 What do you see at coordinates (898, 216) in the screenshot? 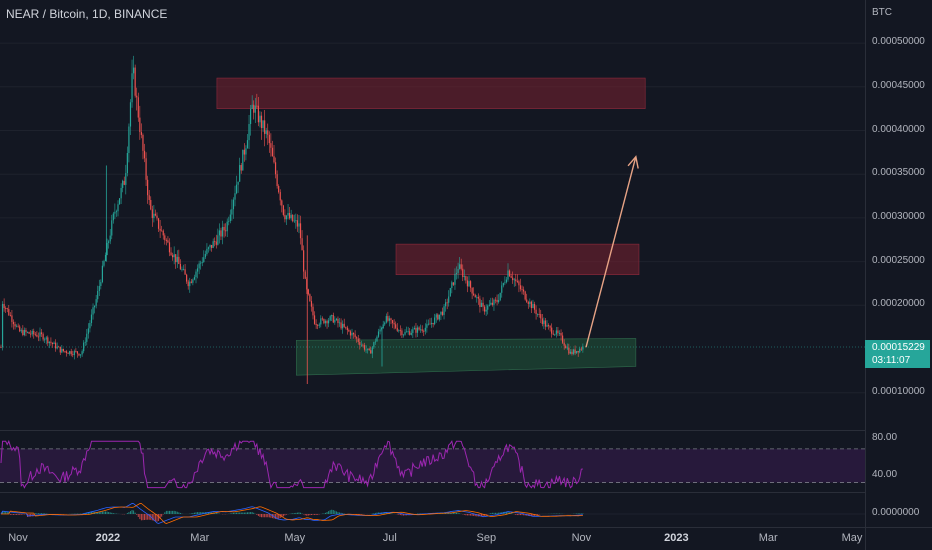
I see `price-tick-label: 0.00030000` at bounding box center [898, 216].